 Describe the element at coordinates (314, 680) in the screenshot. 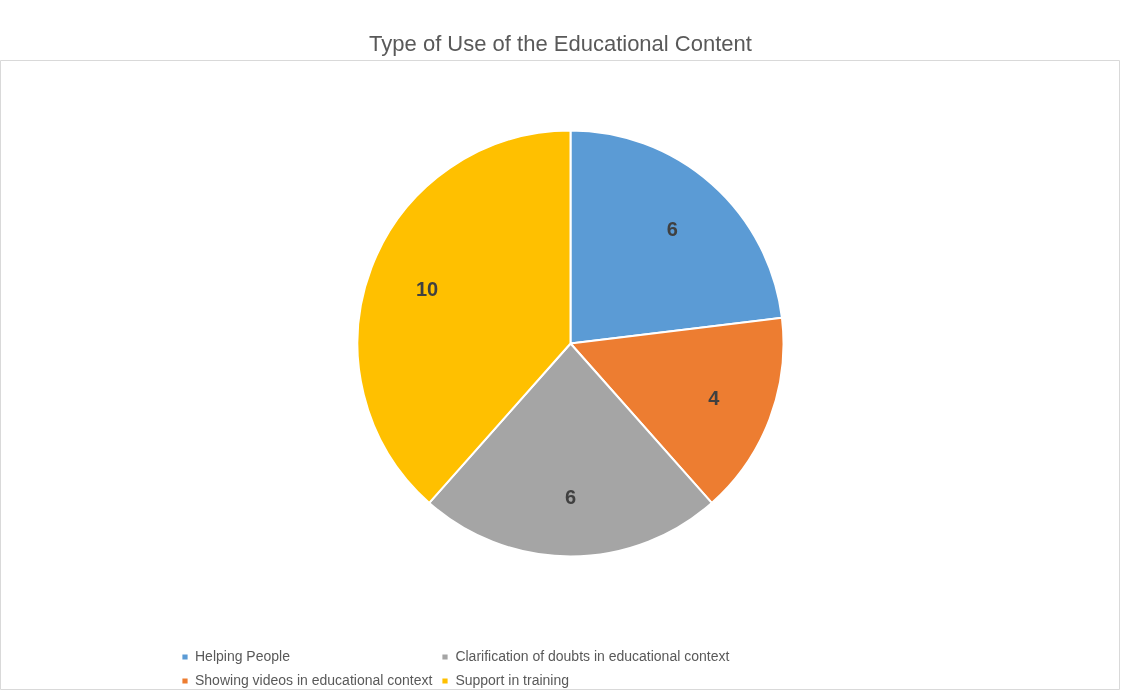

I see `legend-label: Showing videos in educational context` at that location.